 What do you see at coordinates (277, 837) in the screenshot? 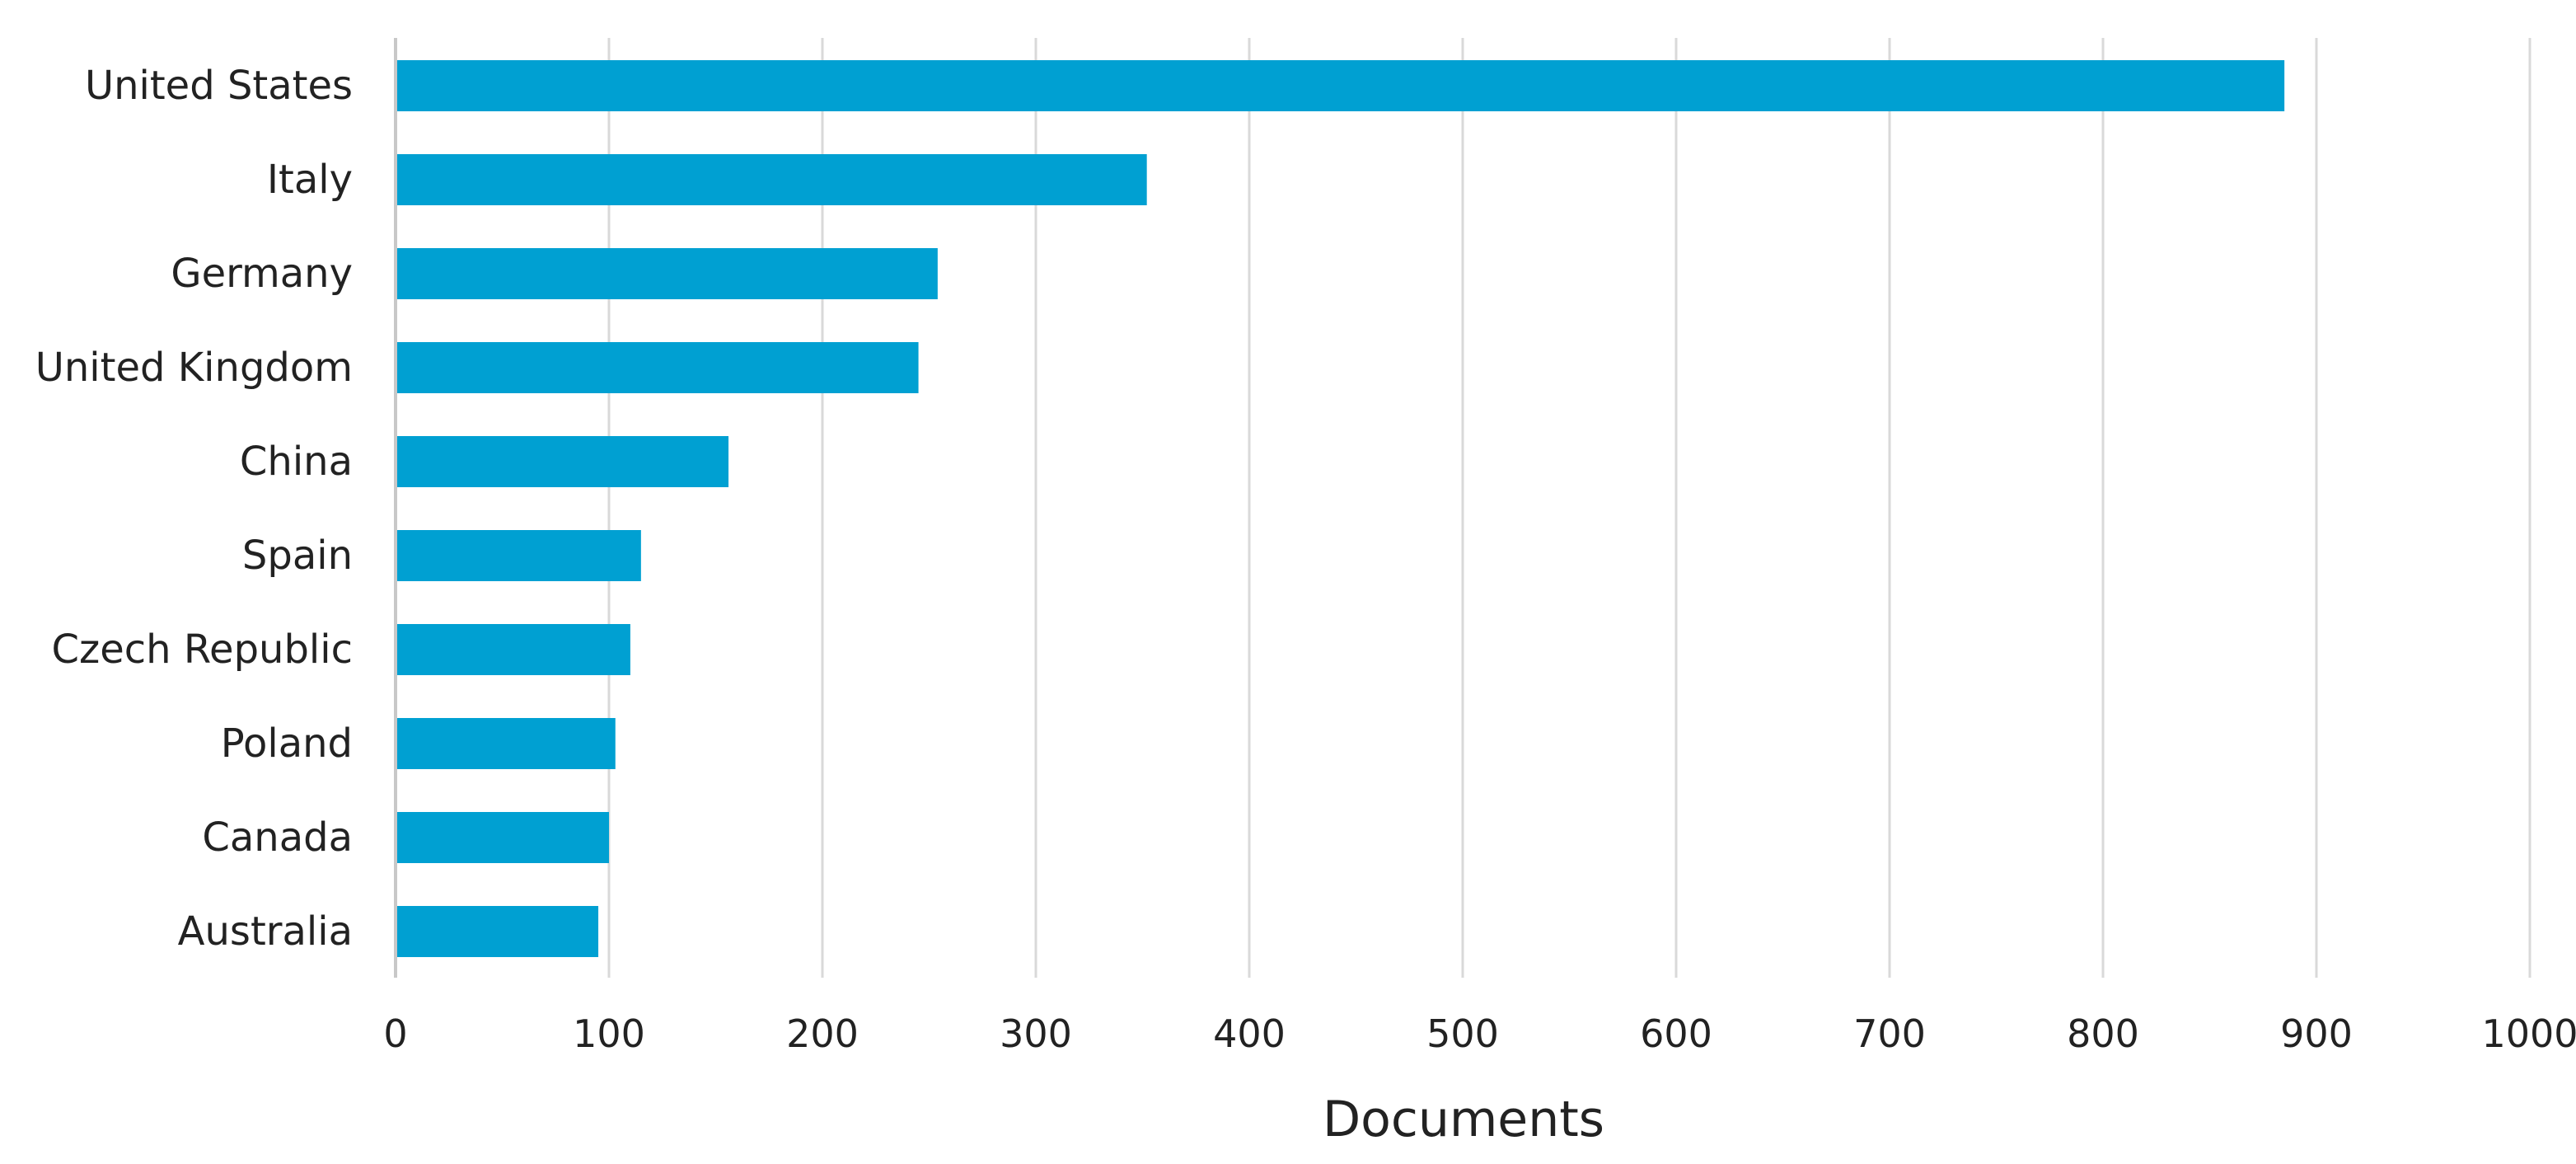
I see `category-label: Canada` at bounding box center [277, 837].